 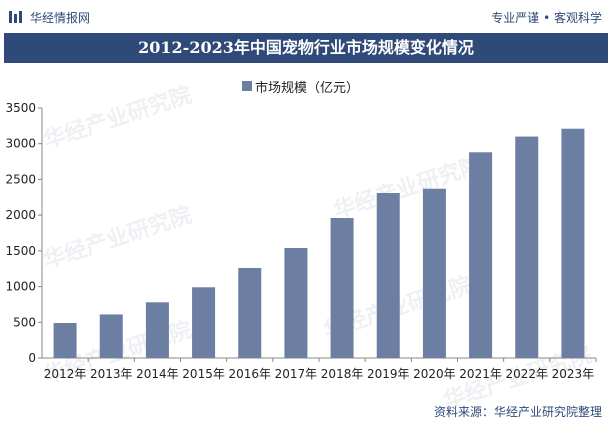 What do you see at coordinates (32, 358) in the screenshot?
I see `y-tick-label: 0` at bounding box center [32, 358].